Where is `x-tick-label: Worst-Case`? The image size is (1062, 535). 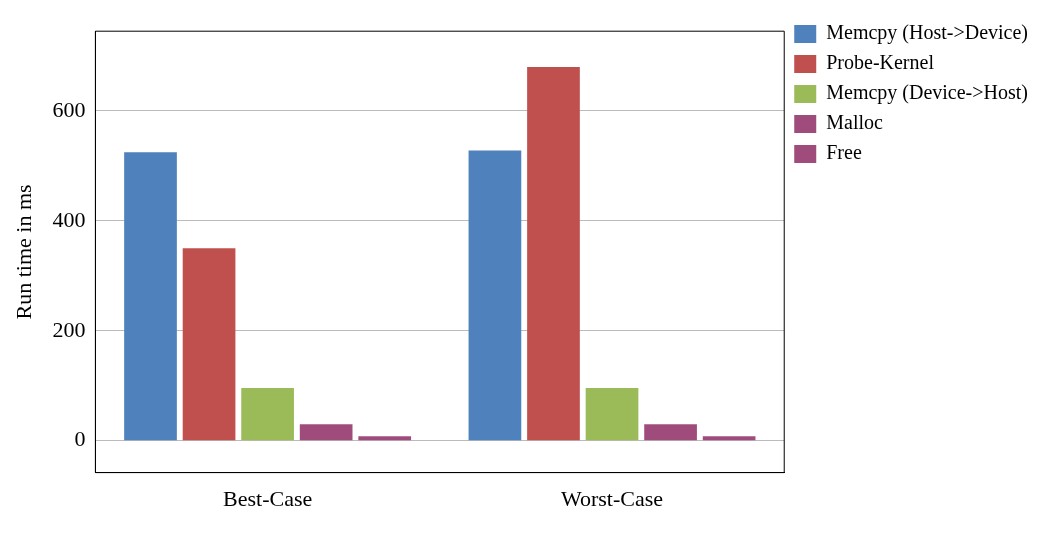
x-tick-label: Worst-Case is located at coordinates (612, 498).